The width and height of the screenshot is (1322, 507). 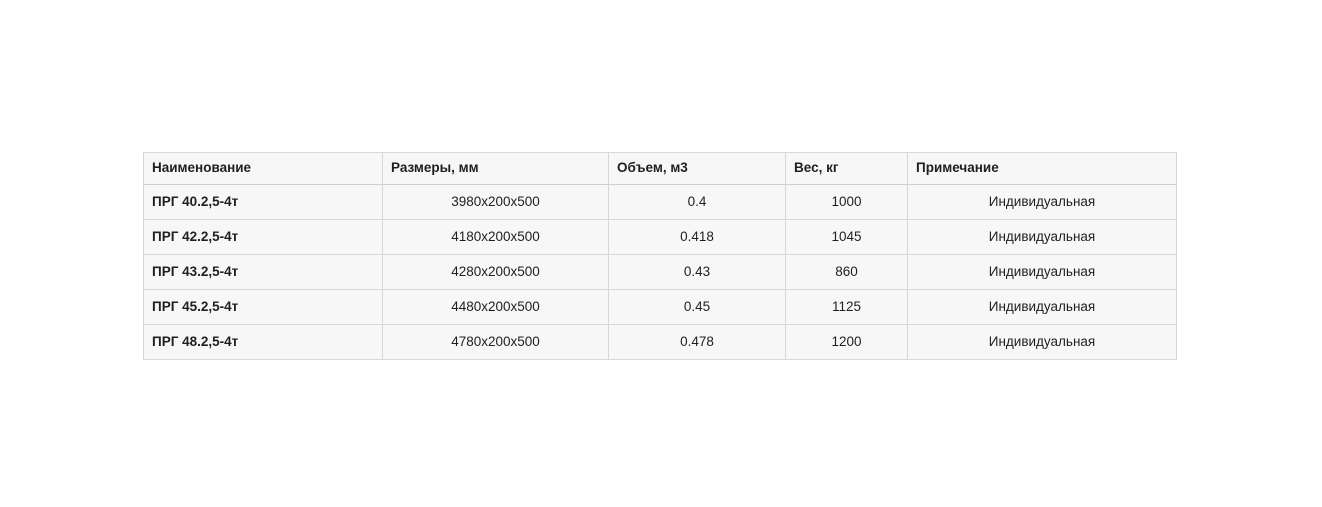 I want to click on name-cell: ПРГ 43.2,5-4т, so click(x=263, y=272).